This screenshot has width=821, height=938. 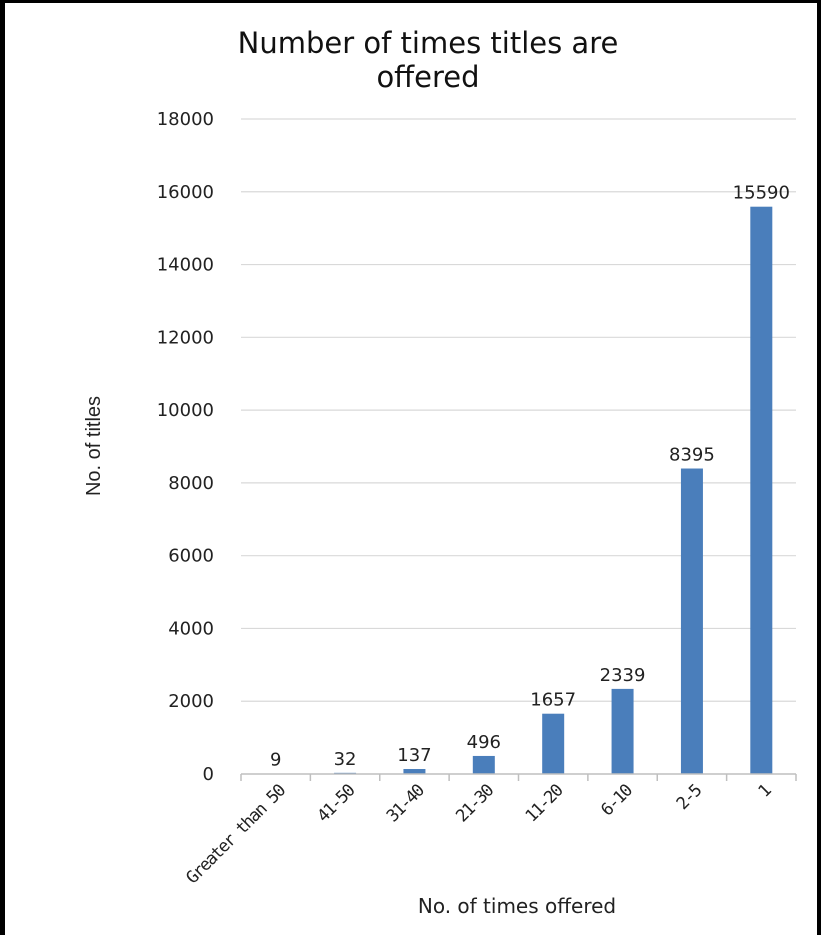 I want to click on data-label: 496, so click(x=484, y=742).